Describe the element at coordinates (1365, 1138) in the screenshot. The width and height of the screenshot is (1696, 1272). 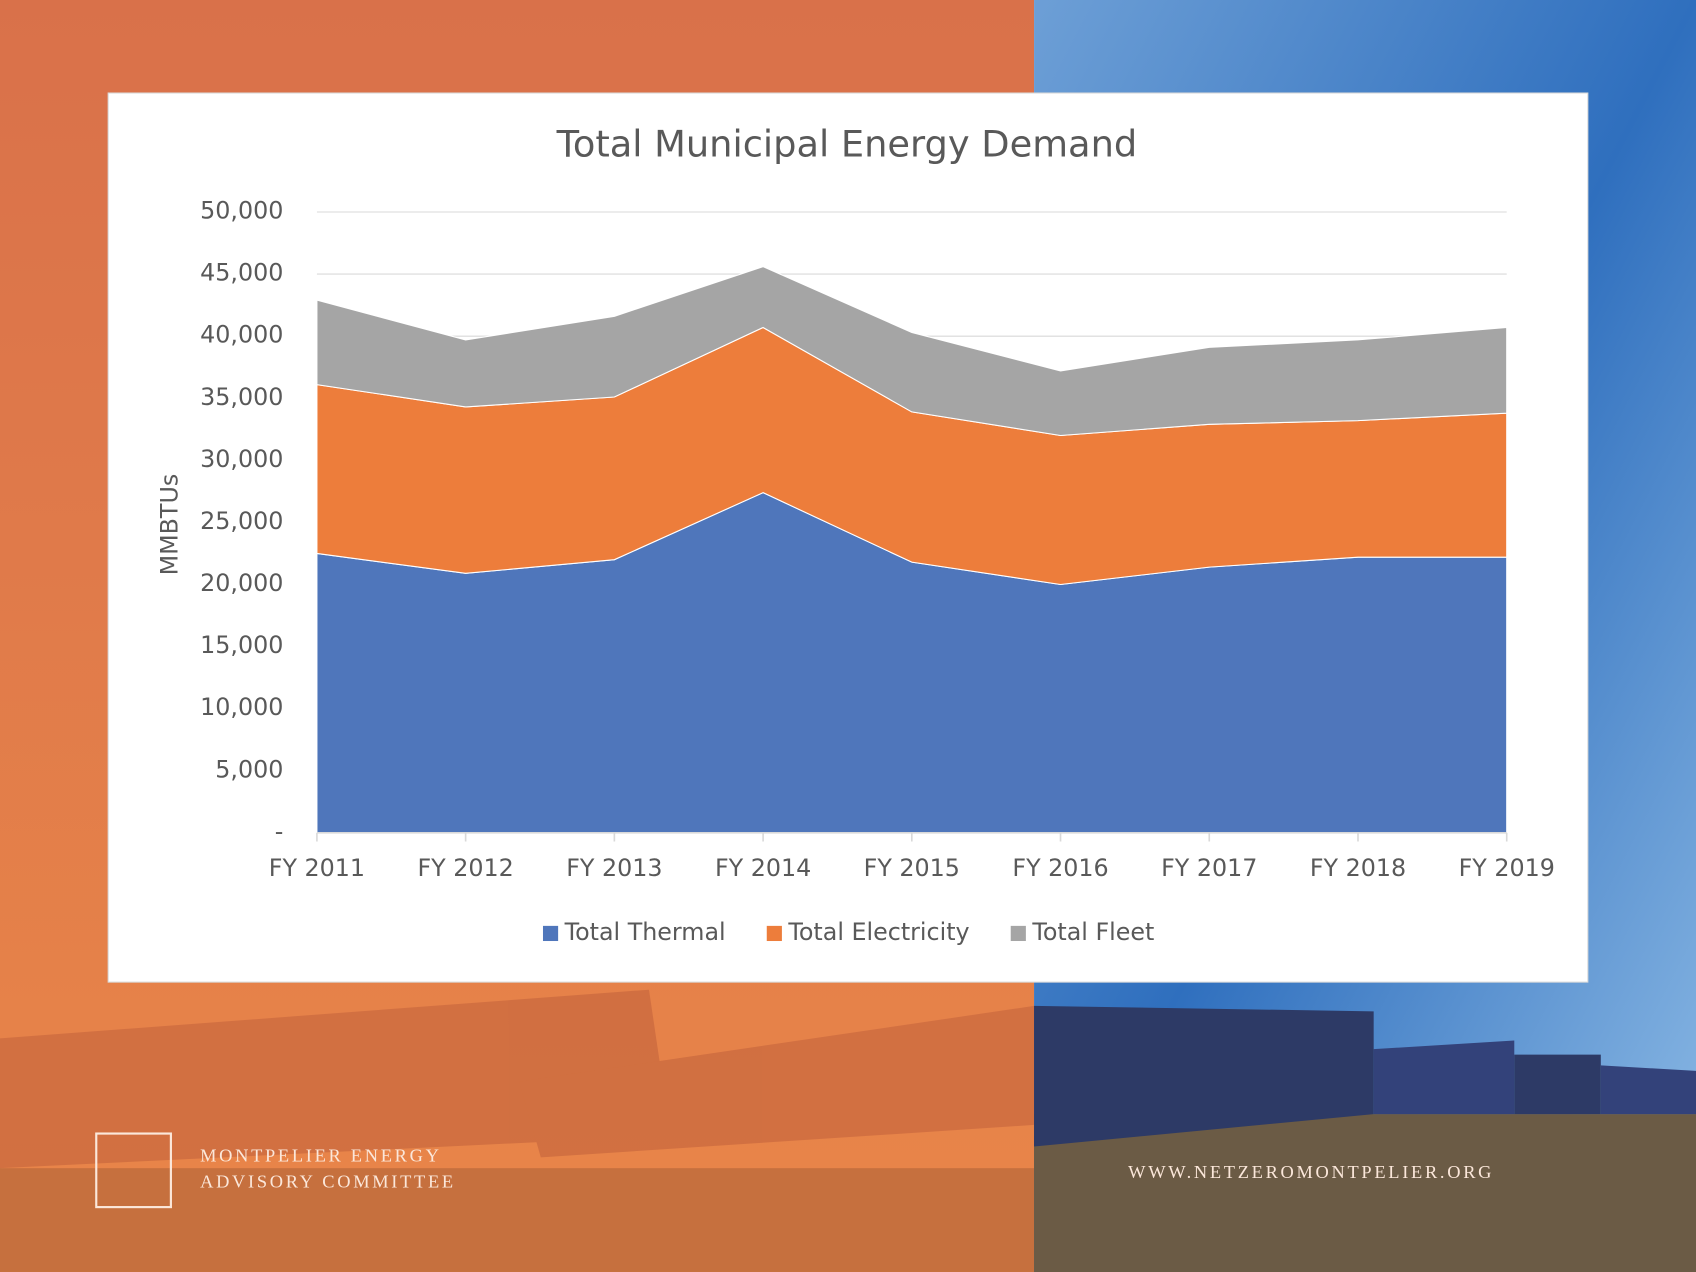
I see `solar-panels-right` at that location.